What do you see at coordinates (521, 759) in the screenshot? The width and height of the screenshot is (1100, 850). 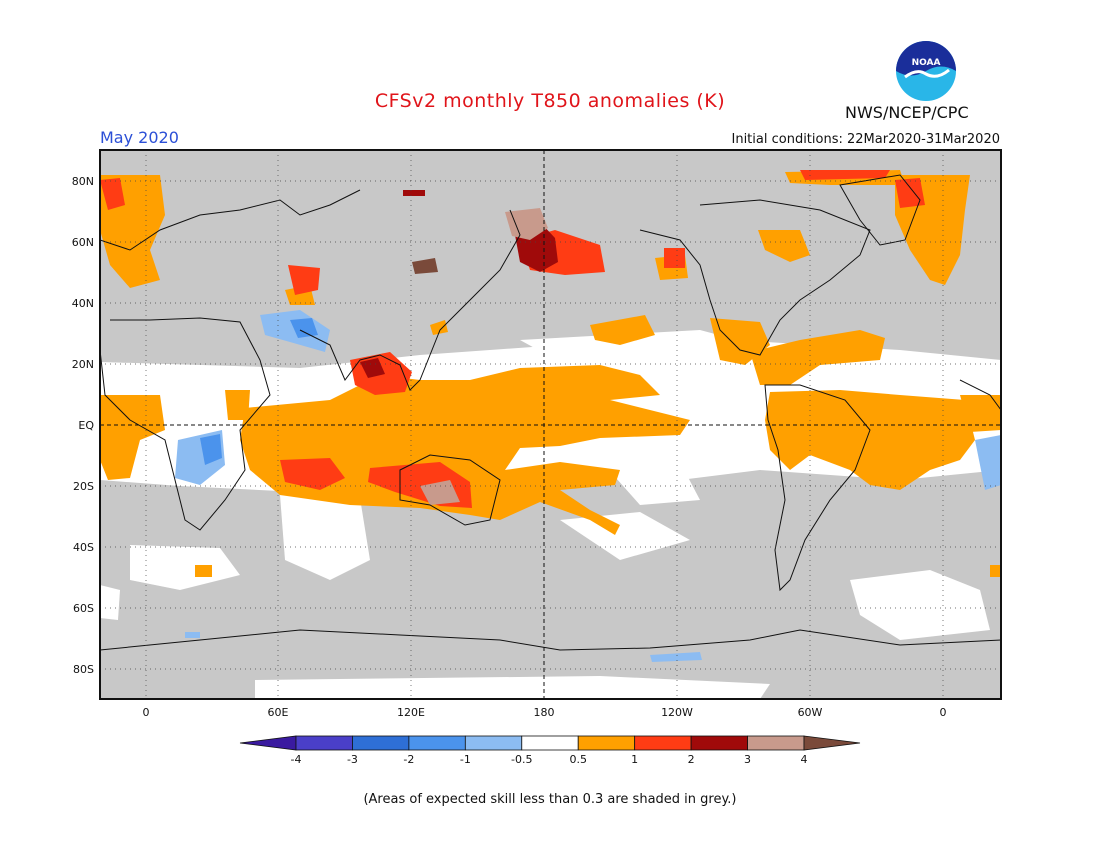 I see `color-bar-label: -0.5` at bounding box center [521, 759].